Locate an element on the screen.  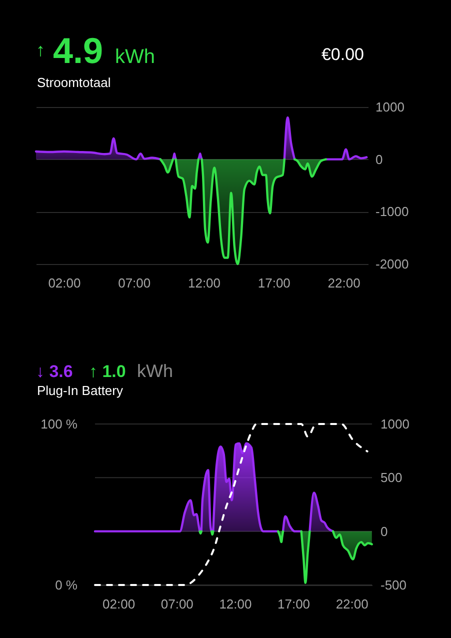
y-tick-label: -1000 is located at coordinates (392, 212).